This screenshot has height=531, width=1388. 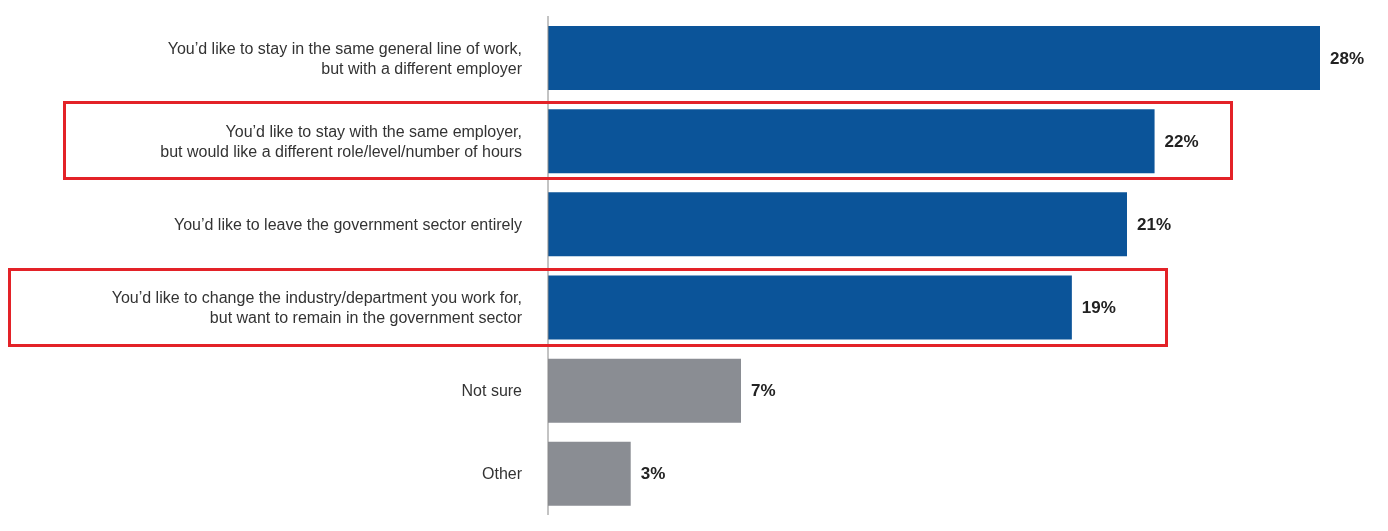 I want to click on y-tick-label: Not sure, so click(x=492, y=390).